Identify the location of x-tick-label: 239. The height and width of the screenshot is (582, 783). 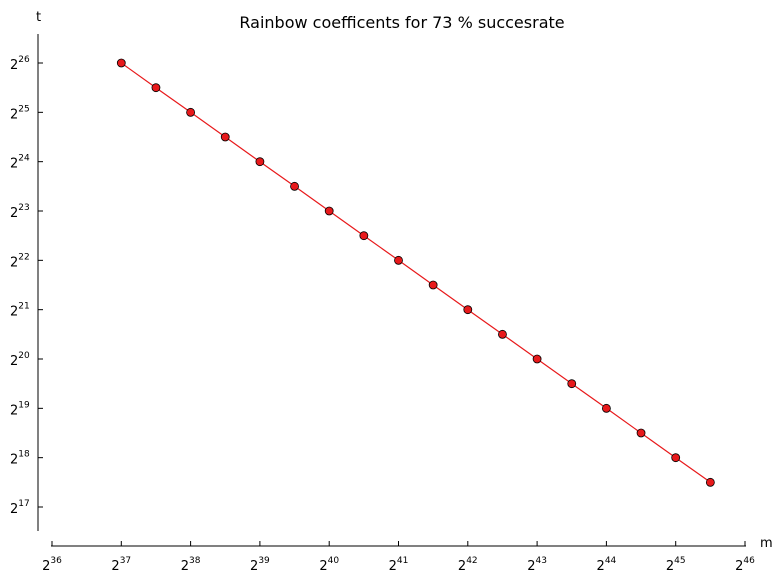
(260, 565).